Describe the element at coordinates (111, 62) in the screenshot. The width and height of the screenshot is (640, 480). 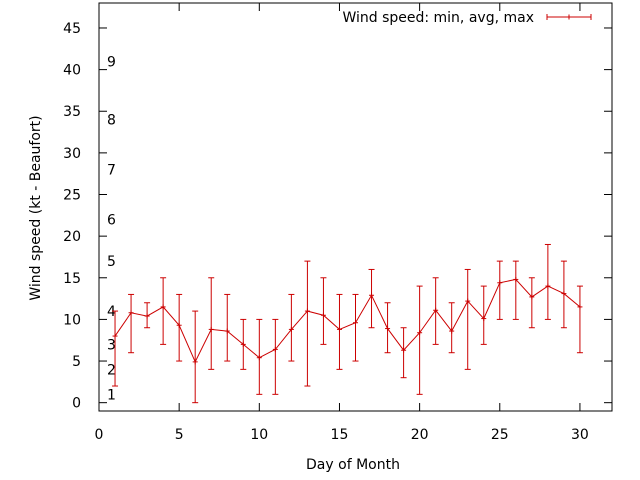
I see `beaufort-label: 9` at that location.